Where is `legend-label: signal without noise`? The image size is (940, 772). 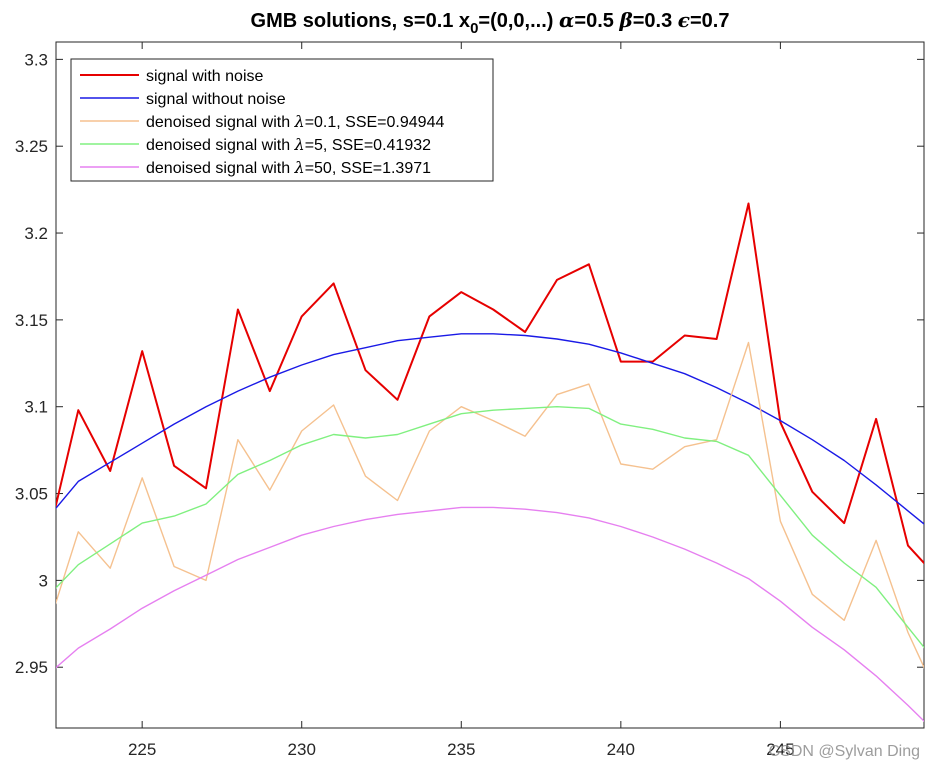
legend-label: signal without noise is located at coordinates (216, 99).